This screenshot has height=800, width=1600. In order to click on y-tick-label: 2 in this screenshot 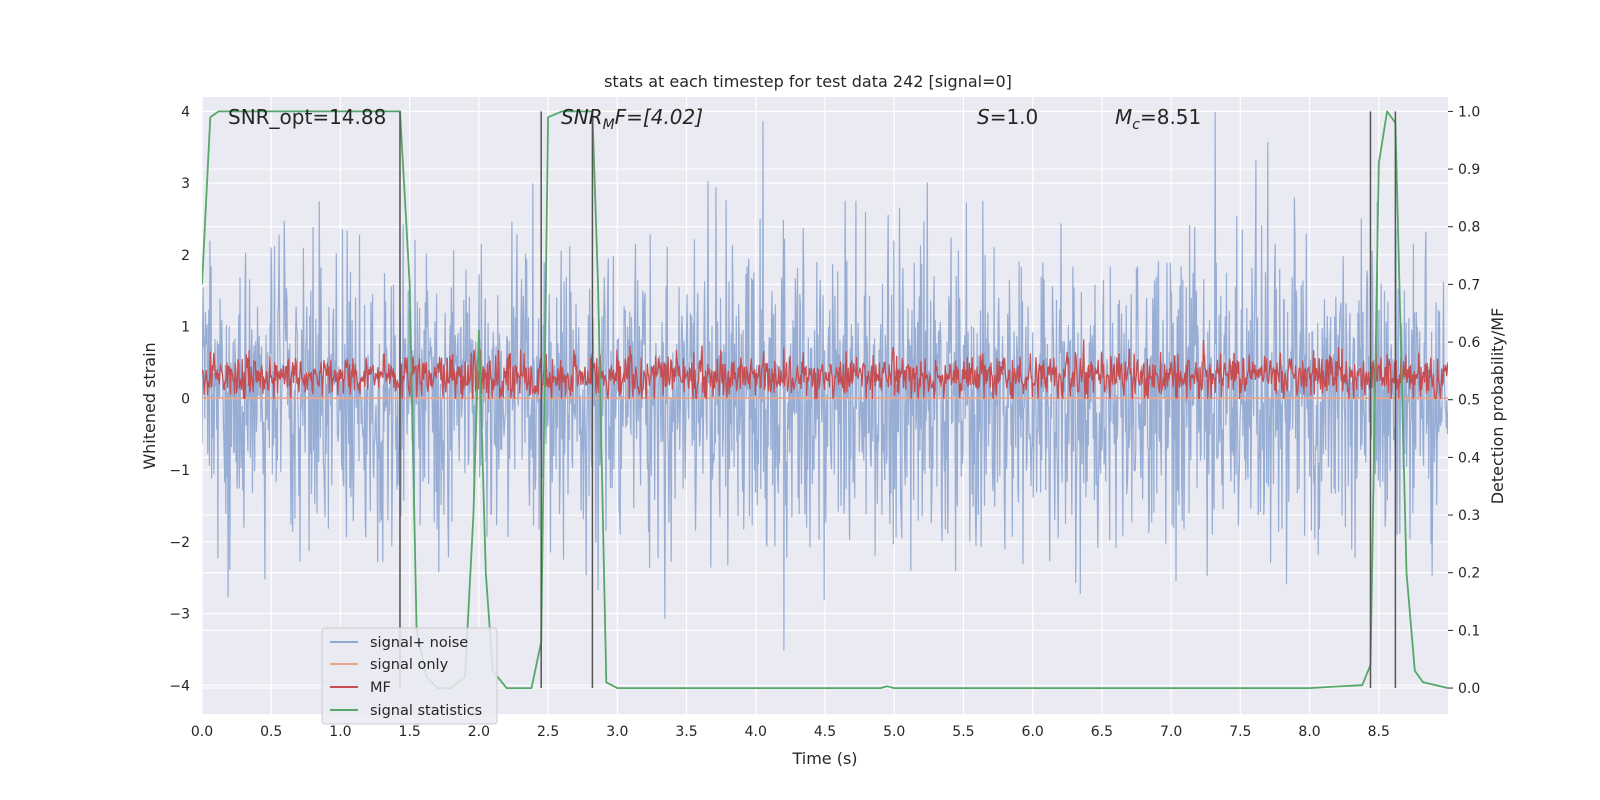, I will do `click(185, 256)`.